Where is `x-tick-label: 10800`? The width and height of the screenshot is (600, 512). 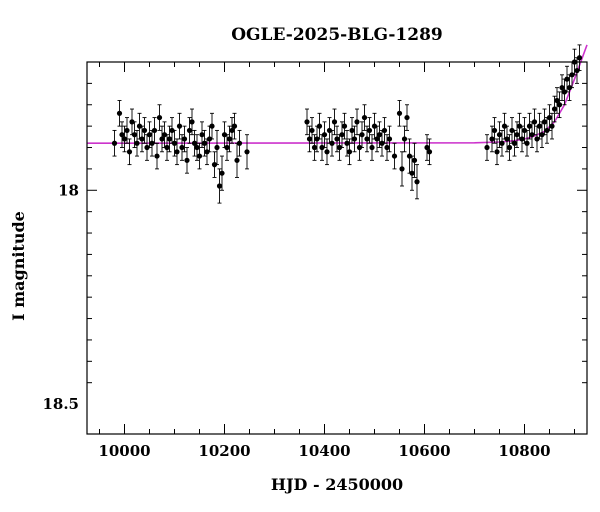 x-tick-label: 10800 is located at coordinates (524, 451).